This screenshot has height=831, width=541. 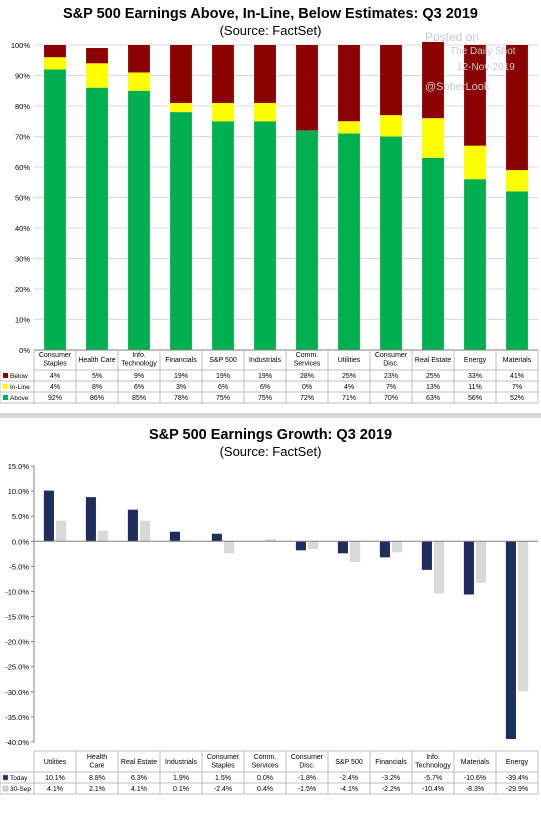 What do you see at coordinates (517, 360) in the screenshot?
I see `x-category-label: Materials` at bounding box center [517, 360].